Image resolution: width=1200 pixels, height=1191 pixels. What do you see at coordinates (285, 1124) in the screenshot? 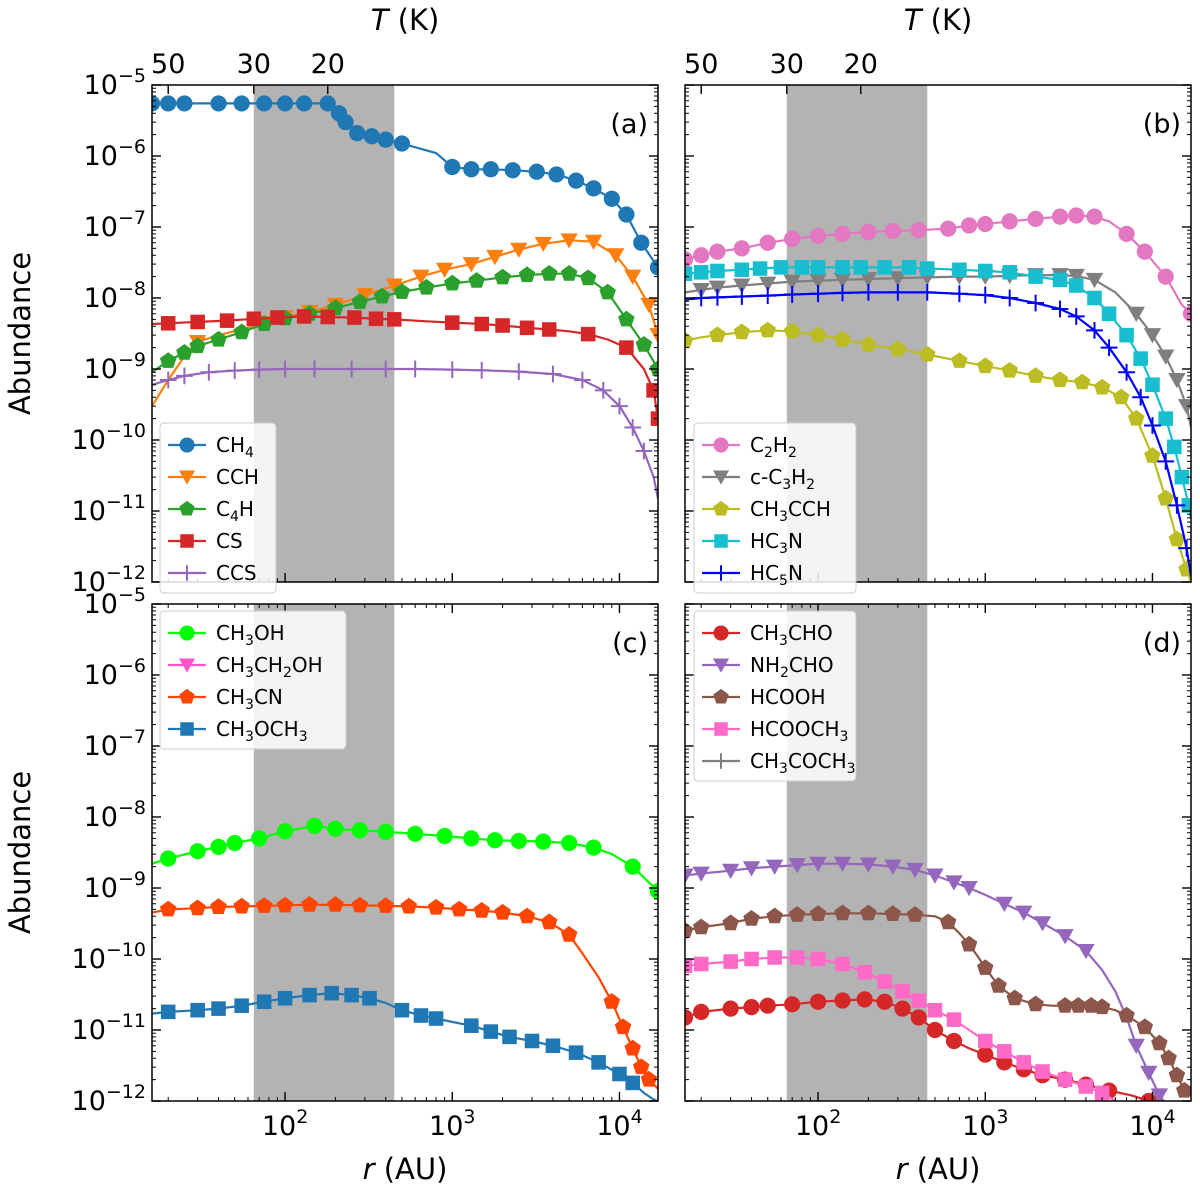
I see `x-tick-label: 10²` at bounding box center [285, 1124].